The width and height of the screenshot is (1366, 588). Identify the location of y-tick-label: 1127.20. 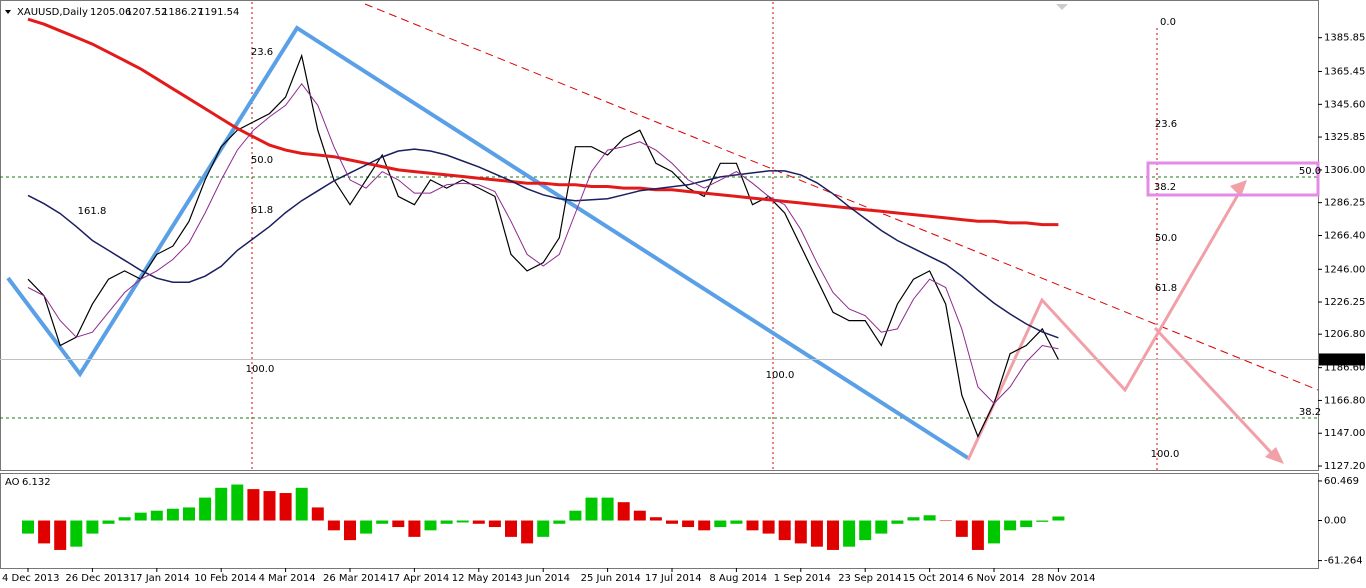
(1344, 466).